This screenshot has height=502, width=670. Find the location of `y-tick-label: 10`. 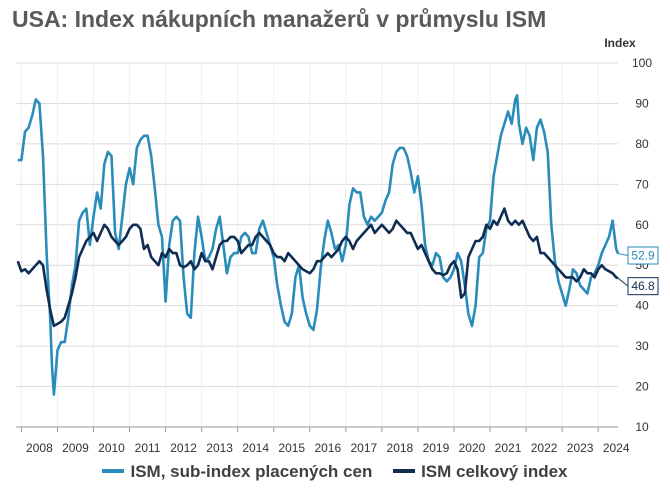

y-tick-label: 10 is located at coordinates (642, 427).